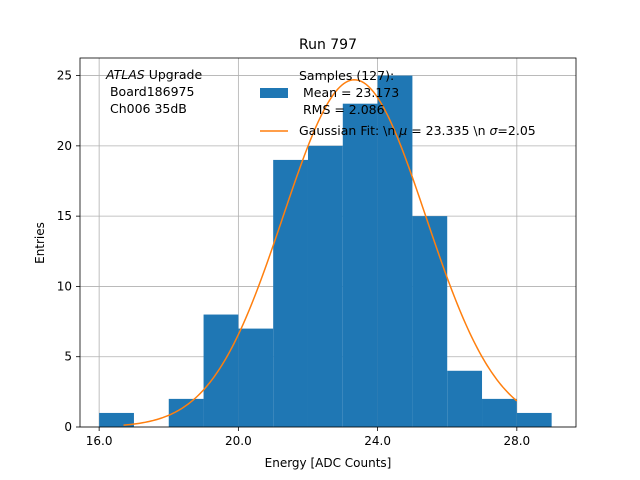 The height and width of the screenshot is (480, 640). Describe the element at coordinates (349, 92) in the screenshot. I see `legend-hist-line-2: Mean = 23.173` at that location.